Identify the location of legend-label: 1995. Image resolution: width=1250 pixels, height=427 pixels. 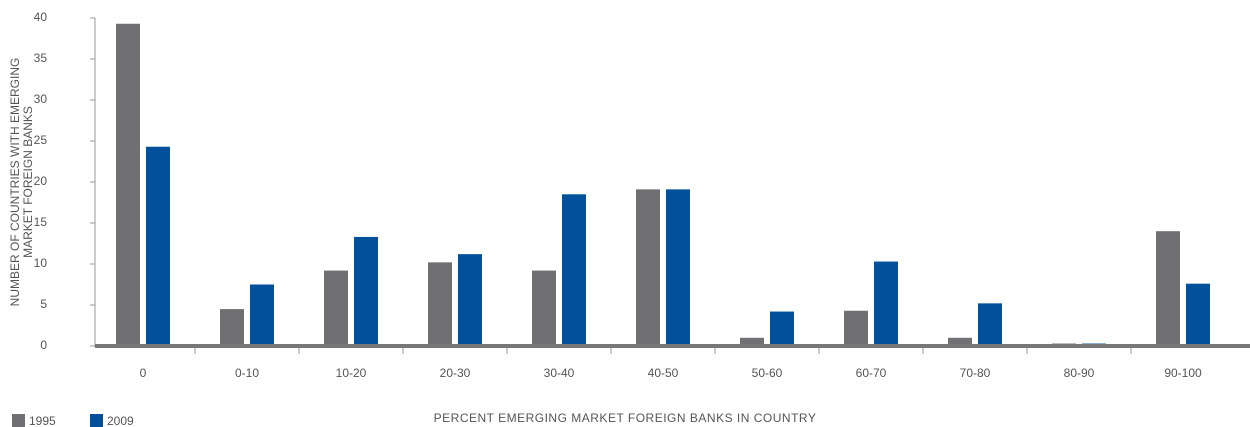
(42, 420).